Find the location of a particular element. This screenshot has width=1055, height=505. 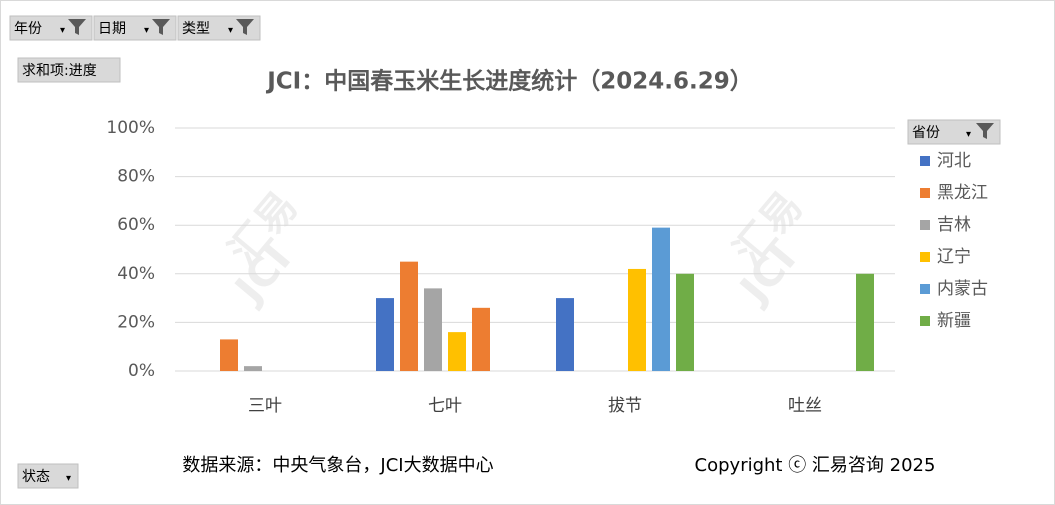

y-tick-label: 0% is located at coordinates (141, 371).